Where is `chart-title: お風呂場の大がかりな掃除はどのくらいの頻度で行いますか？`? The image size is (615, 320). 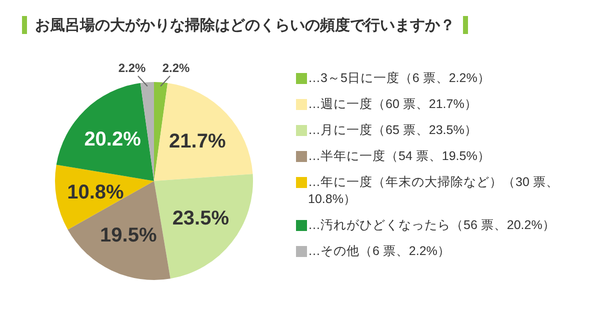 chart-title: お風呂場の大がかりな掃除はどのくらいの頻度で行いますか？ is located at coordinates (245, 25).